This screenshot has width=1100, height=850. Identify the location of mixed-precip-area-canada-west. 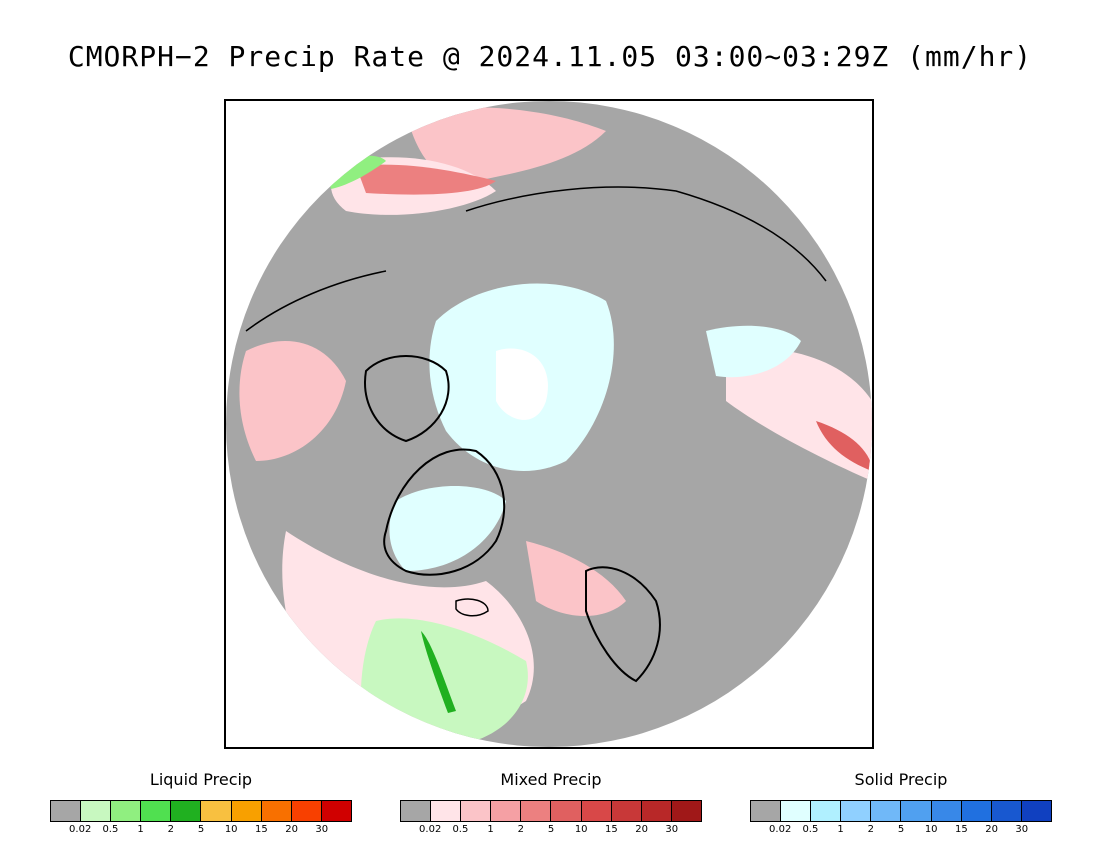
(292, 401).